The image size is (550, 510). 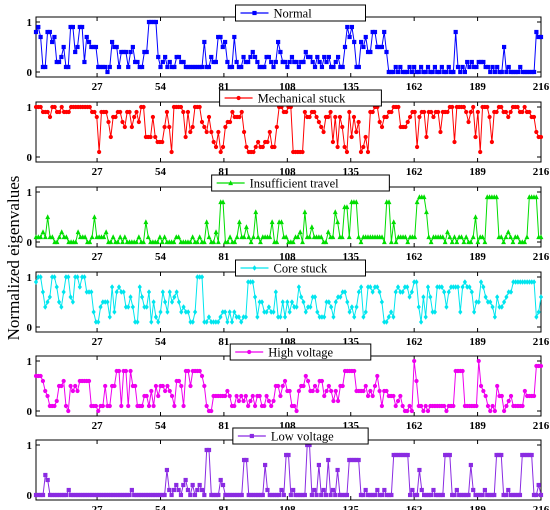 What do you see at coordinates (254, 13) in the screenshot?
I see `legend-marker` at bounding box center [254, 13].